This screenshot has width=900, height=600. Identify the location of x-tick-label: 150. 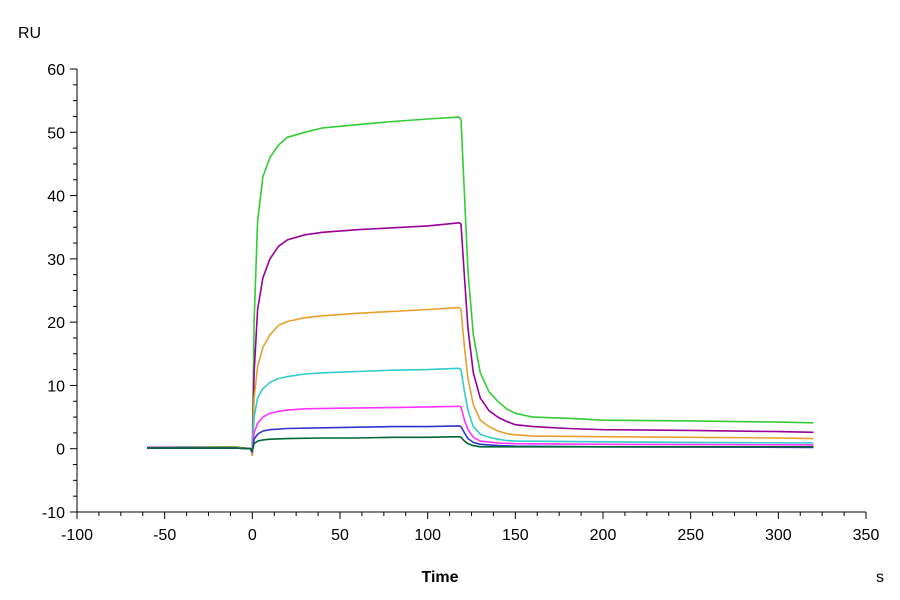
(515, 535).